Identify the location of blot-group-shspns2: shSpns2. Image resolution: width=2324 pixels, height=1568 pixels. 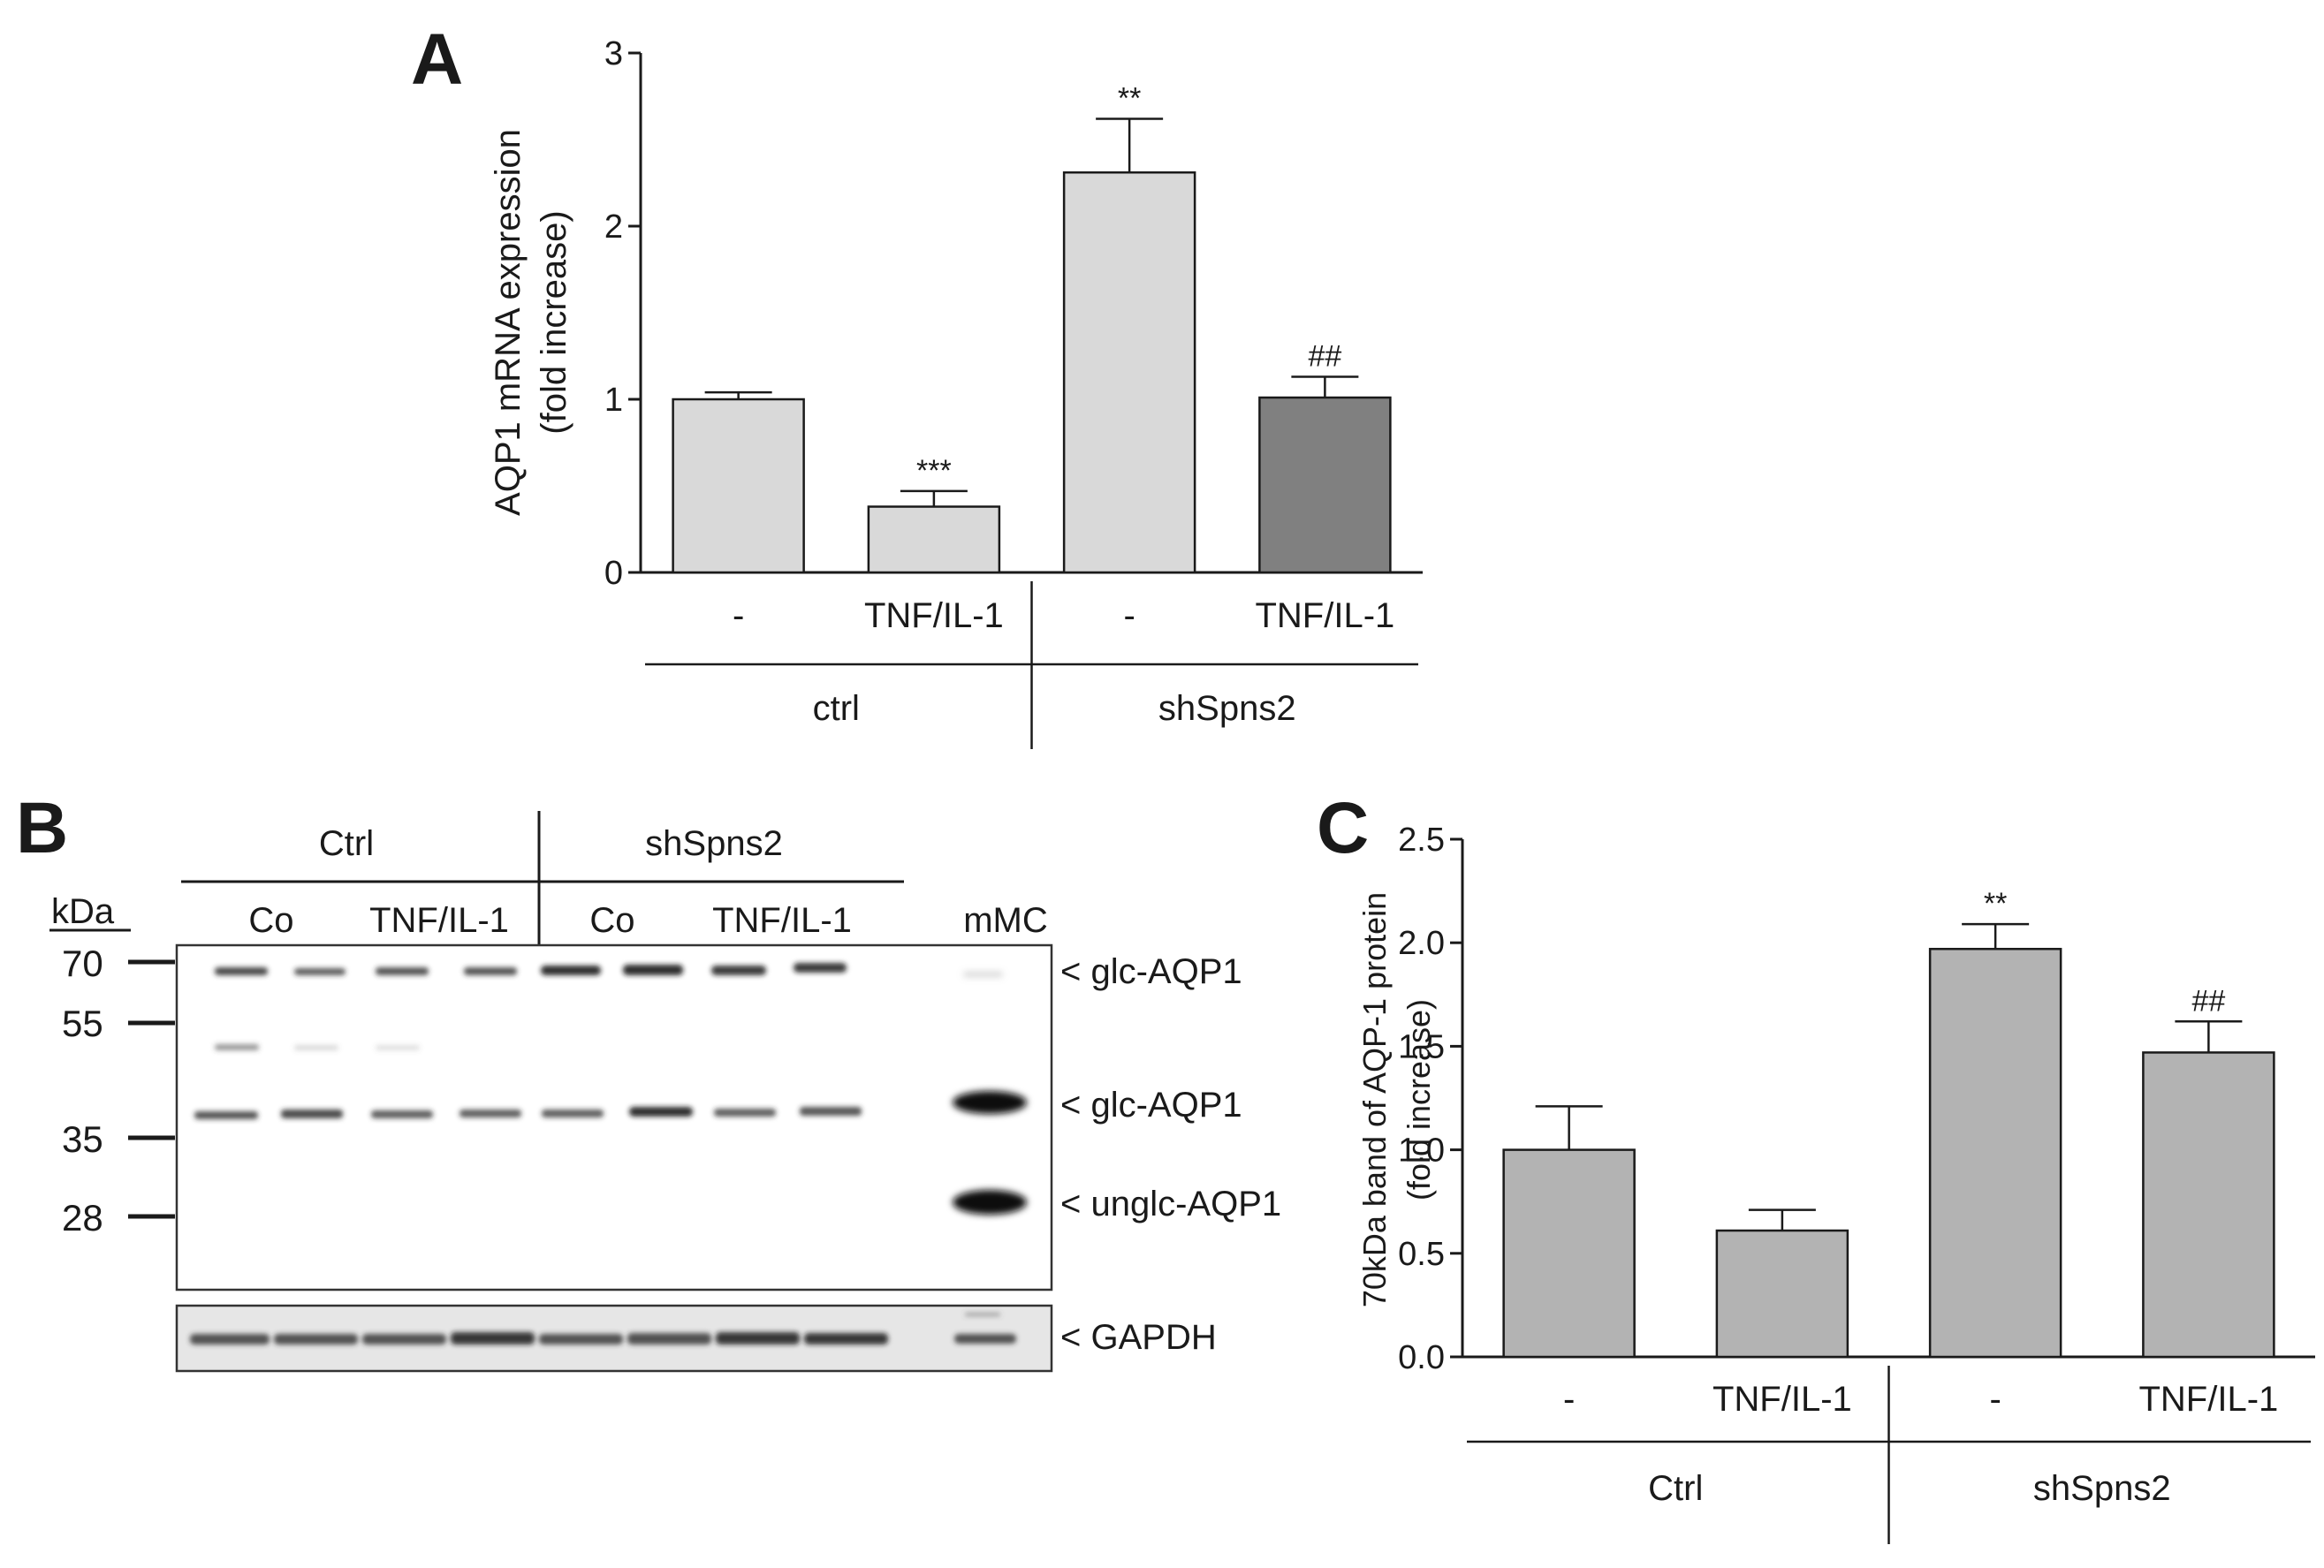
(714, 843).